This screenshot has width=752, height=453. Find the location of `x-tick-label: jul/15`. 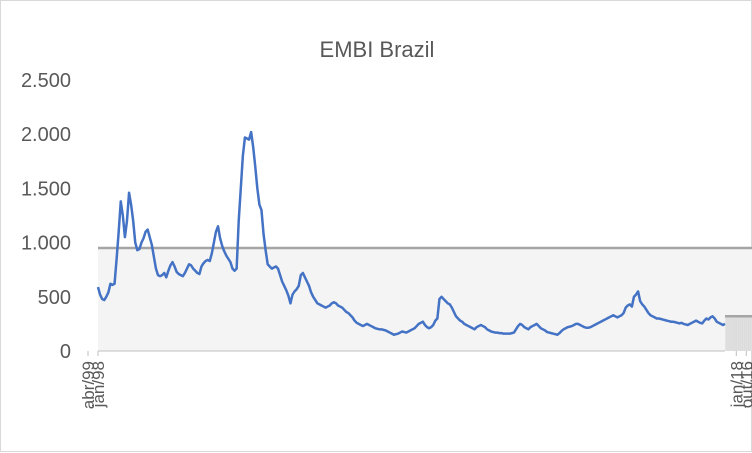

x-tick-label: jul/15 is located at coordinates (749, 382).